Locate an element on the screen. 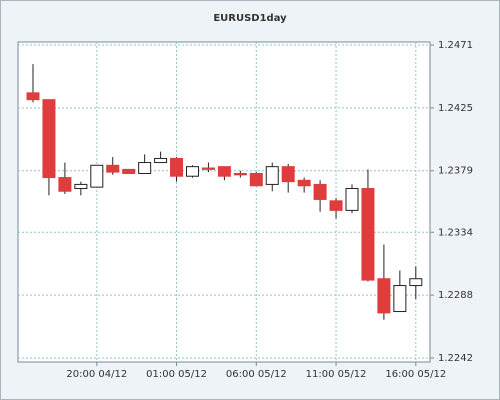 The width and height of the screenshot is (500, 400). y-tick-label: 1.2288 is located at coordinates (455, 295).